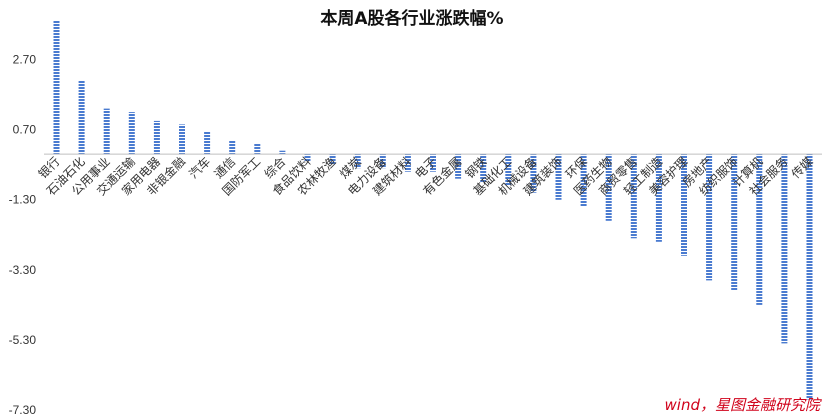 The image size is (831, 417). I want to click on y-tick-label: 2.70, so click(25, 60).